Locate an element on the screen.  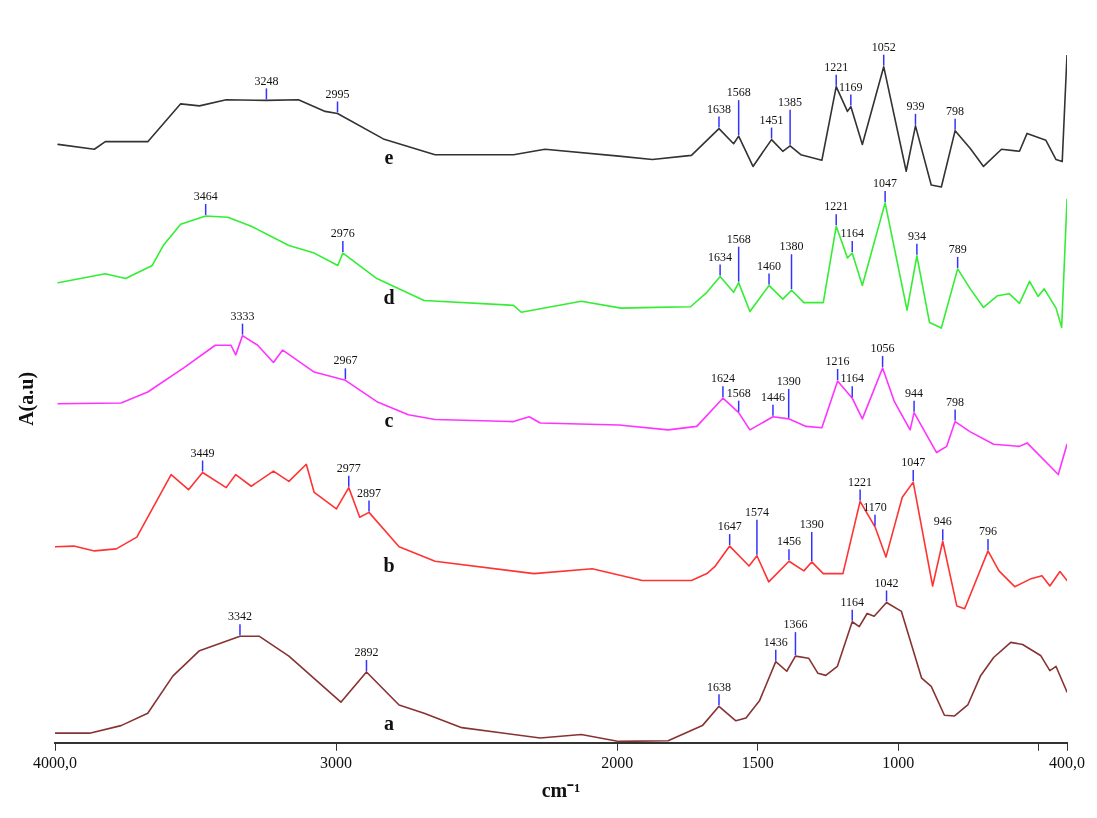
annotation: 796 is located at coordinates (988, 531).